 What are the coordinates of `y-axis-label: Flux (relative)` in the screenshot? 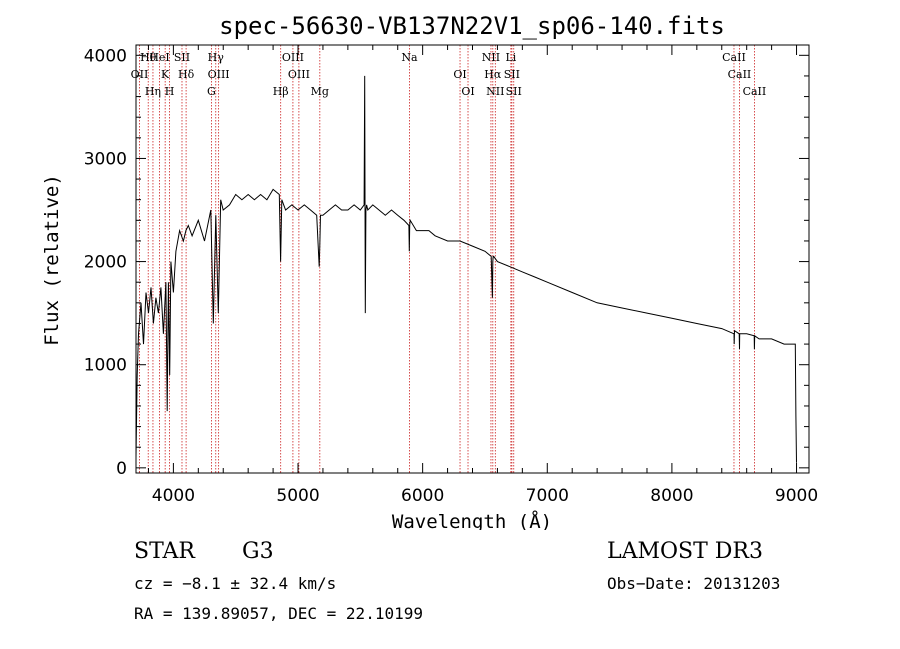 It's located at (52, 260).